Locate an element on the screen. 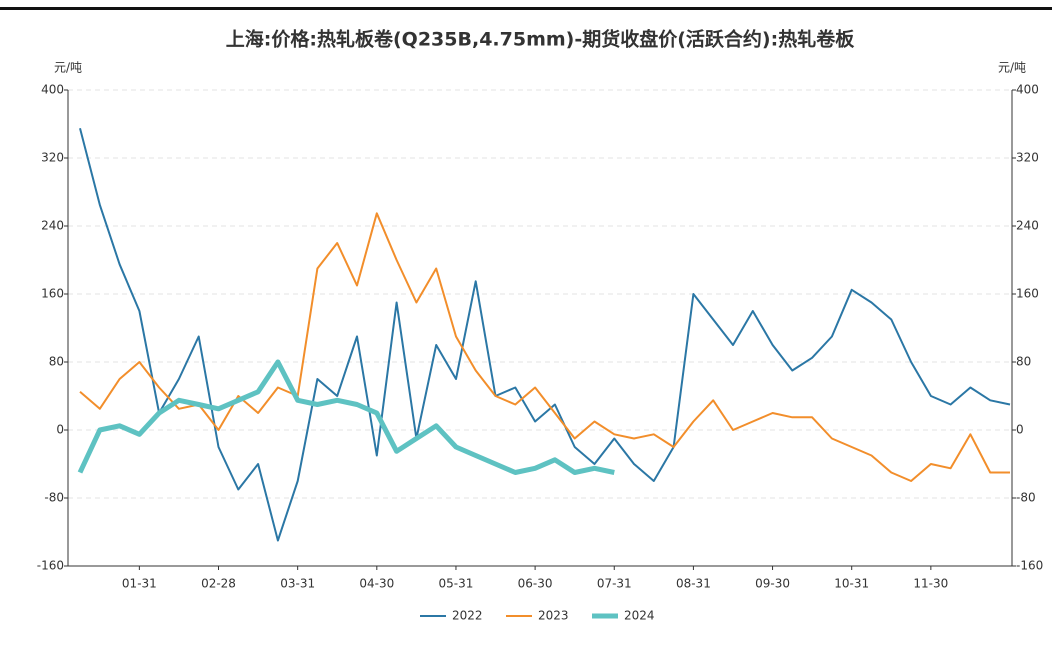  y2-tick-label: -160 is located at coordinates (1029, 566).